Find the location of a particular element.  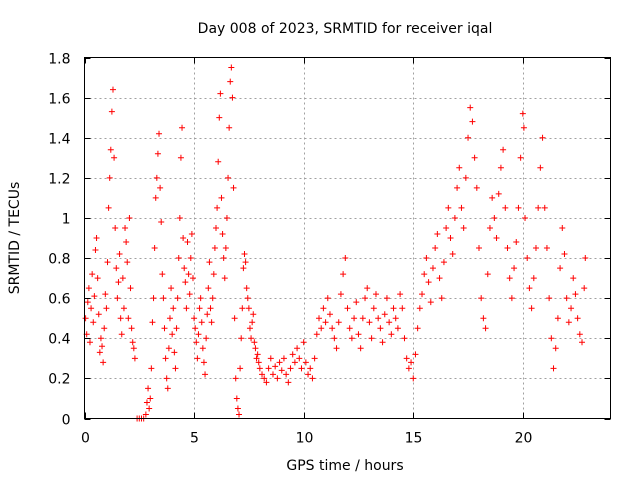

y-tick-label: 1.2 is located at coordinates (59, 180).